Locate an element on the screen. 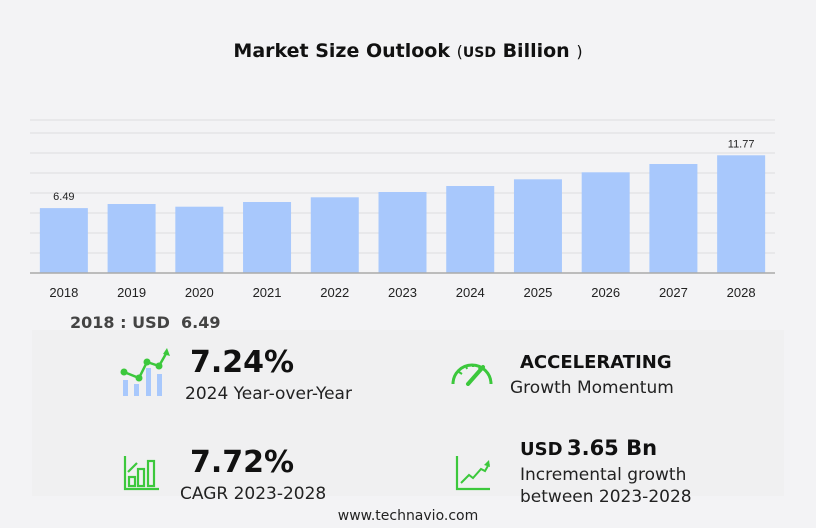 This screenshot has height=528, width=816. incremental-value: USD 3.65 Bn is located at coordinates (588, 448).